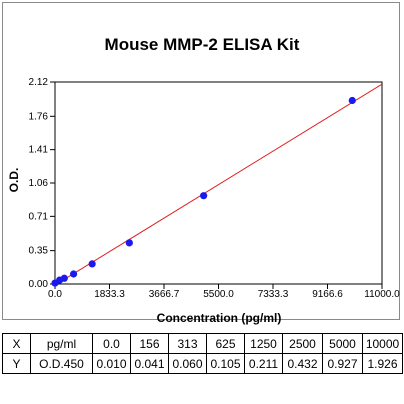 The image size is (404, 404). Describe the element at coordinates (14, 180) in the screenshot. I see `y-axis-label: O.D.` at that location.